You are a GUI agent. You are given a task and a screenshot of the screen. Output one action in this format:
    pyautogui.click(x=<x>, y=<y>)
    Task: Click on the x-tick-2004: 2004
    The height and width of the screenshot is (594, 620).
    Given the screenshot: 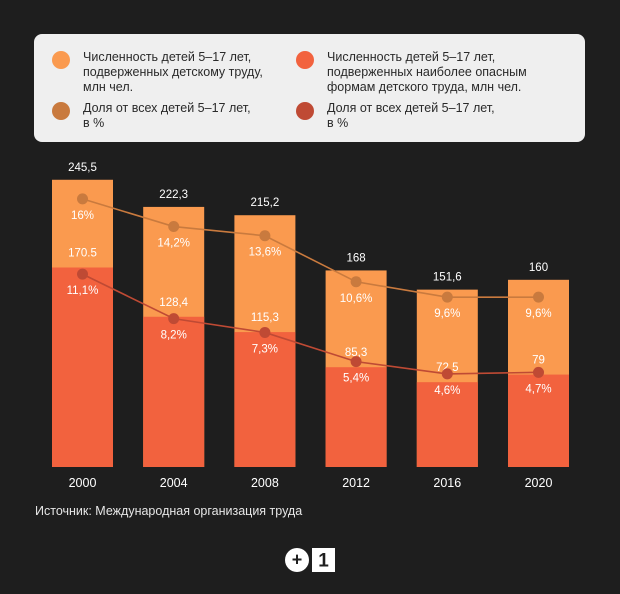 What is the action you would take?
    pyautogui.click(x=174, y=483)
    